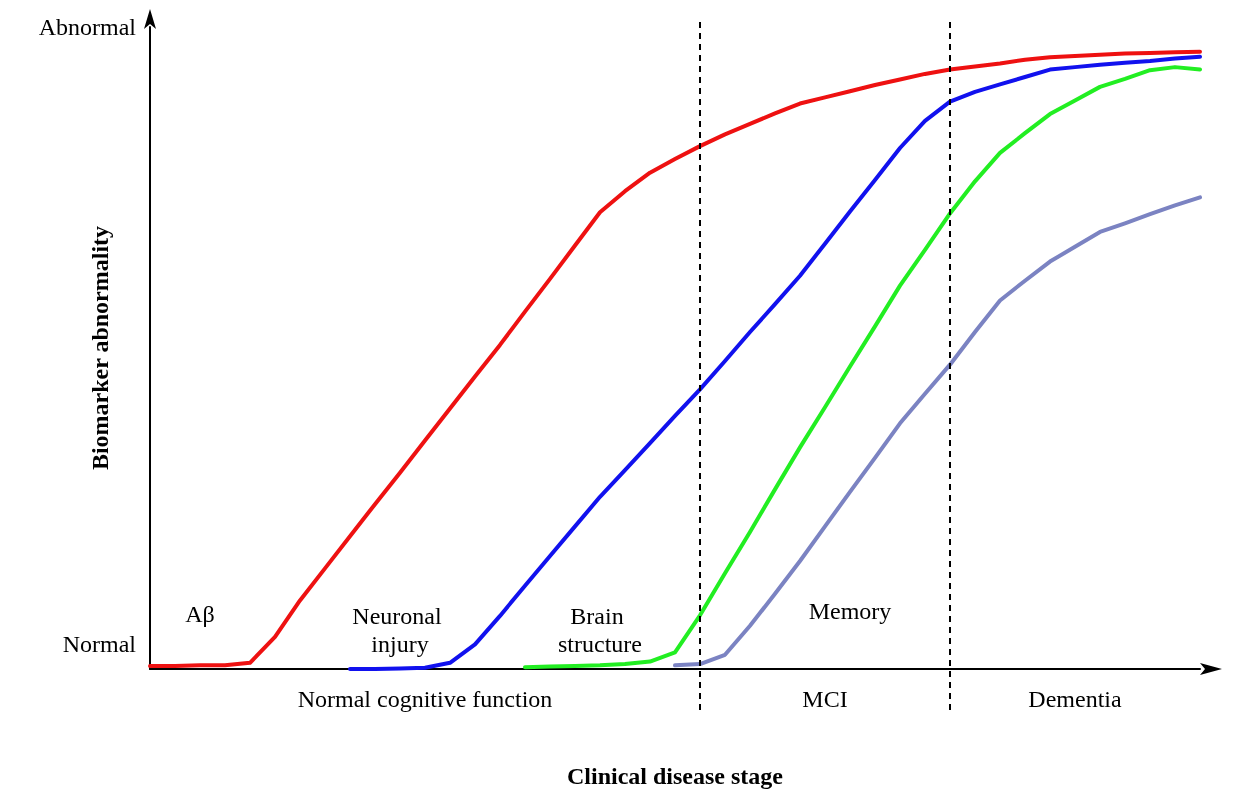  What do you see at coordinates (400, 630) in the screenshot?
I see `series-label: Neuronal injury` at bounding box center [400, 630].